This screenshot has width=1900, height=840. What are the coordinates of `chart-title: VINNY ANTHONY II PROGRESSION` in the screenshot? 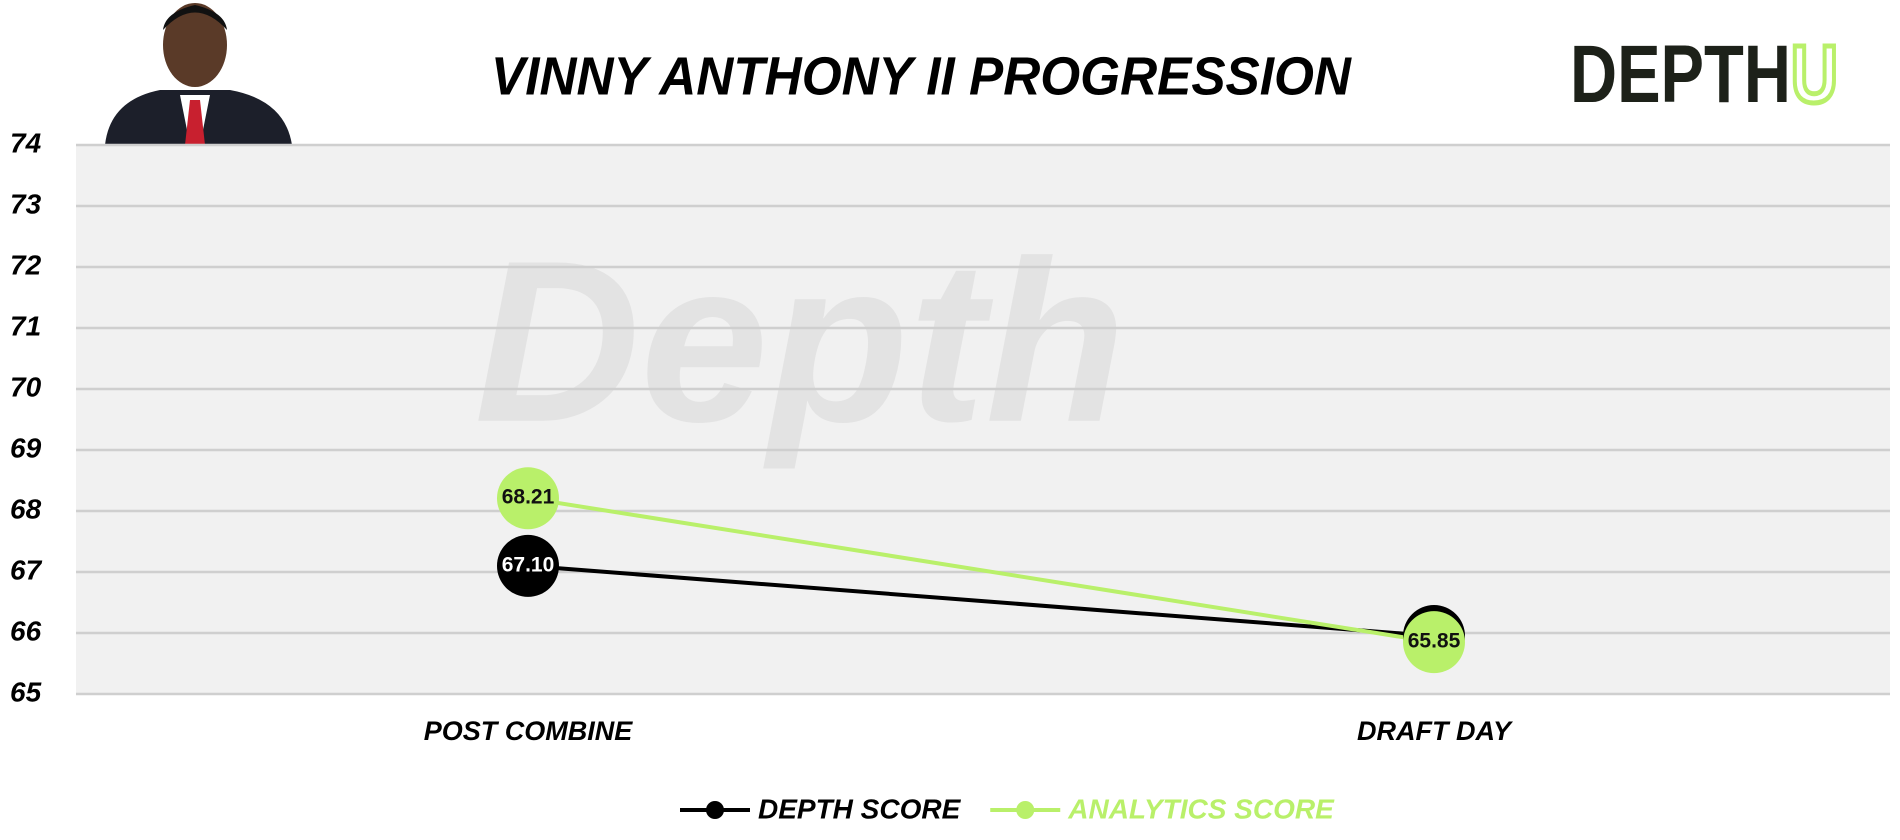 It's located at (921, 76).